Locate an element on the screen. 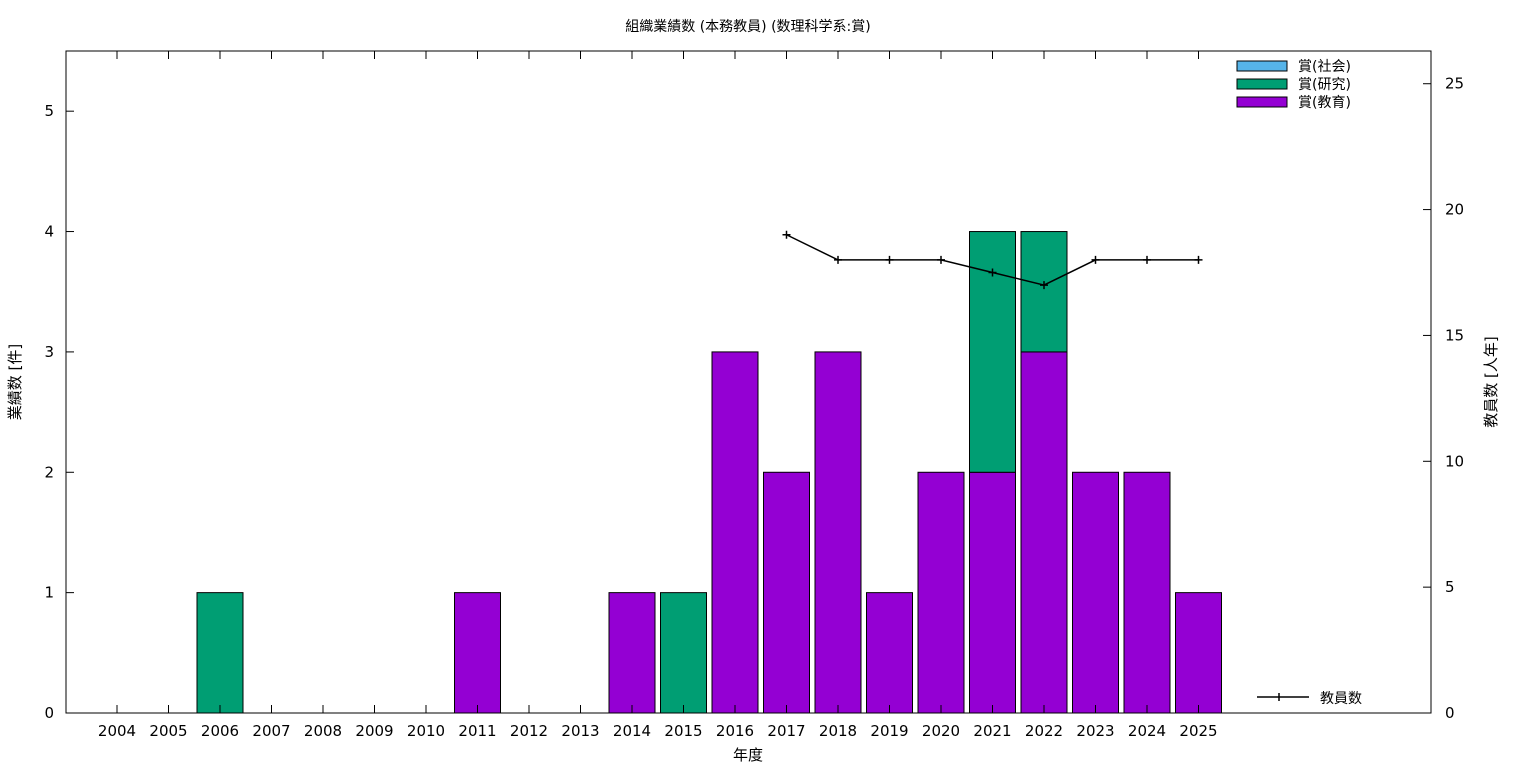 This screenshot has width=1536, height=772. line-point-2019 is located at coordinates (889, 259).